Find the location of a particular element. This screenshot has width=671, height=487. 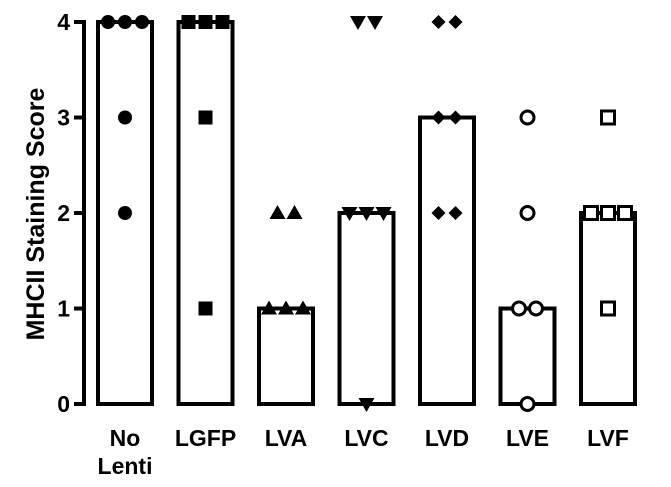

x-tick-label-line: No is located at coordinates (125, 438).